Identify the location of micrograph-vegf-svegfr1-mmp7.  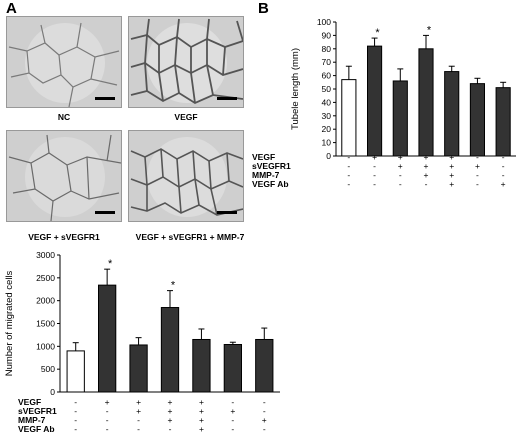
(186, 176).